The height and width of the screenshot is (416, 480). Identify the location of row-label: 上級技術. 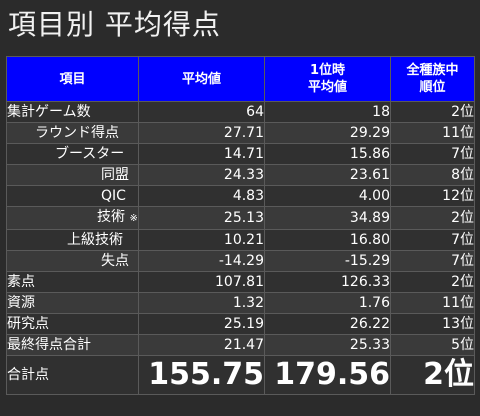
(72, 240).